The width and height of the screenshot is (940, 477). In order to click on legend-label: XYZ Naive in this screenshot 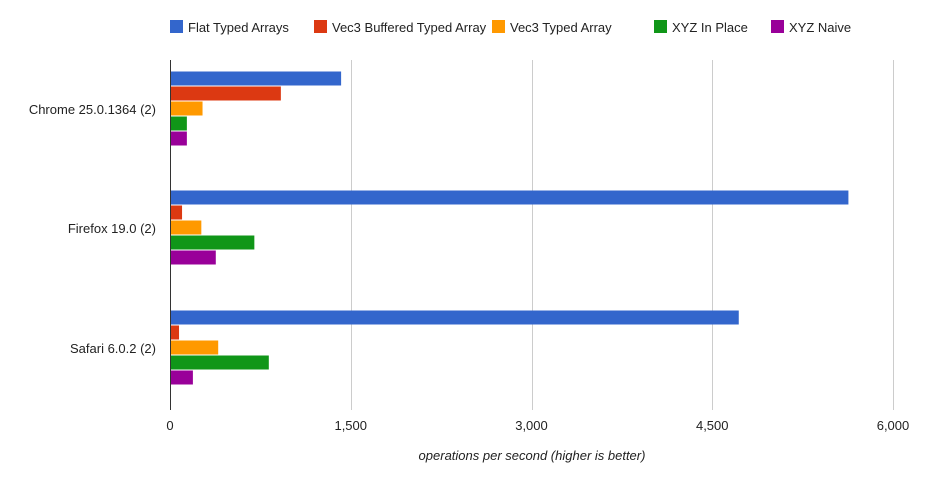, I will do `click(820, 27)`.